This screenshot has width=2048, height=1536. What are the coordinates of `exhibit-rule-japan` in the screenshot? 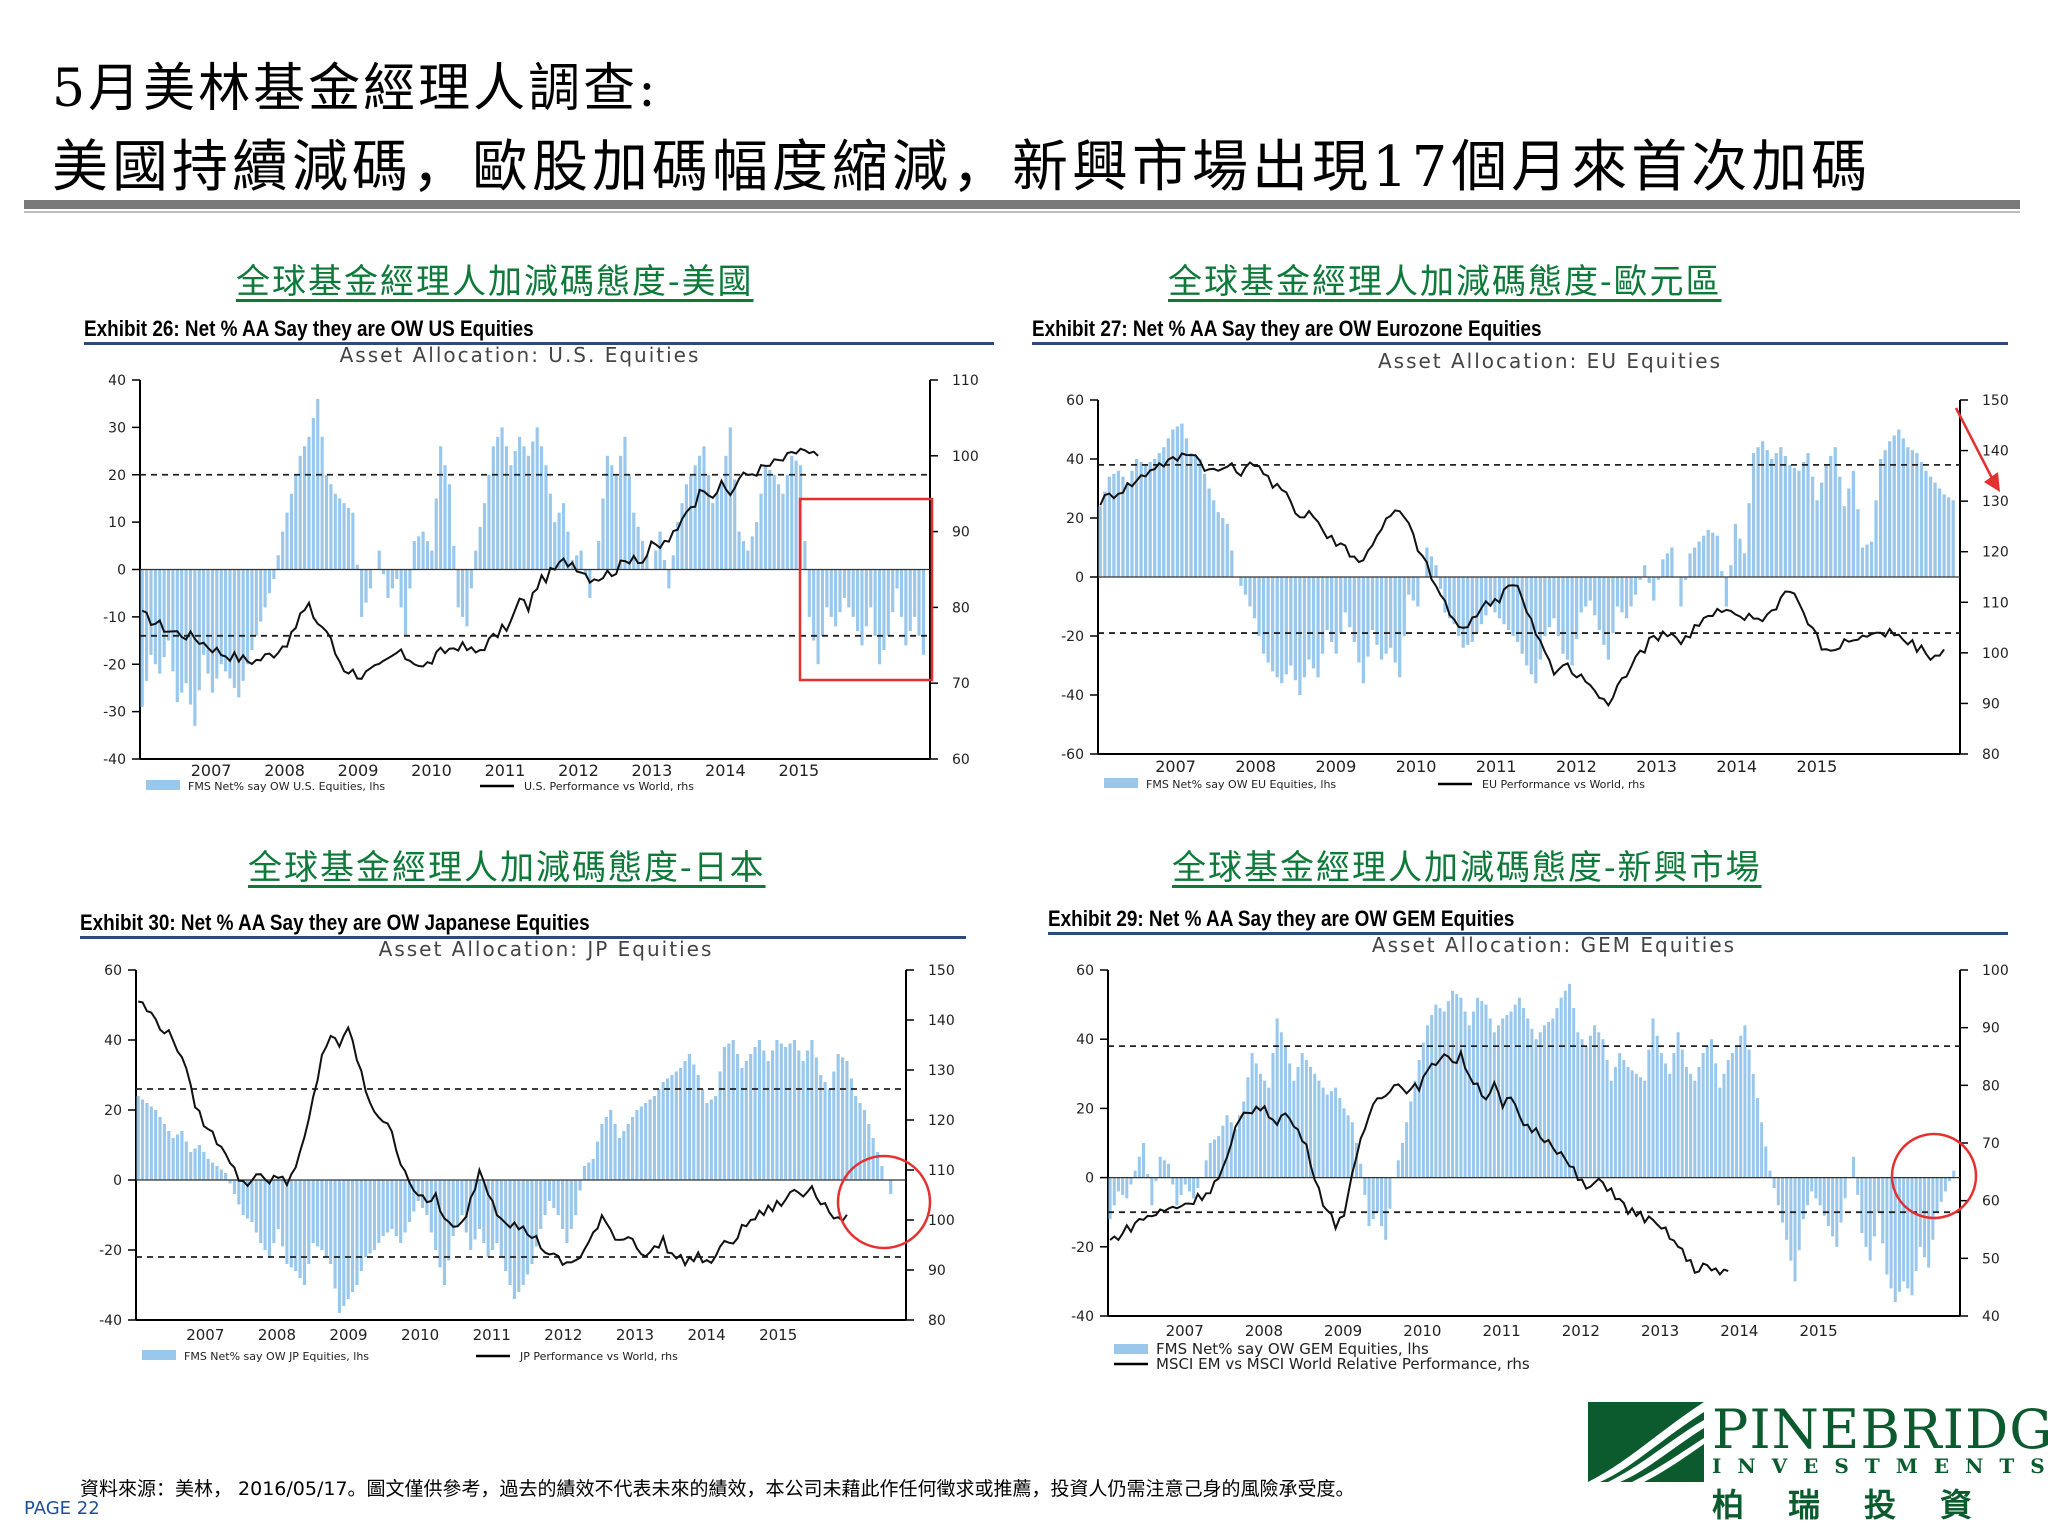 It's located at (523, 937).